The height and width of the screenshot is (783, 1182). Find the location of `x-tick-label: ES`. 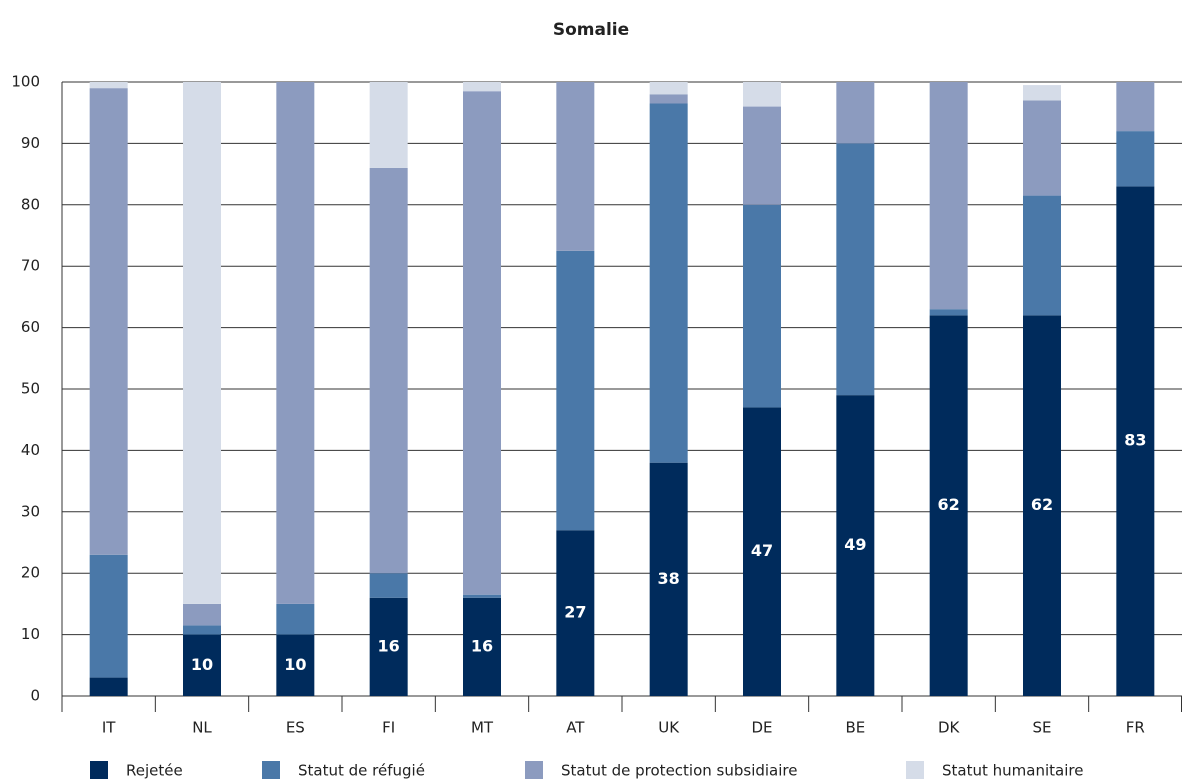

x-tick-label: ES is located at coordinates (295, 728).